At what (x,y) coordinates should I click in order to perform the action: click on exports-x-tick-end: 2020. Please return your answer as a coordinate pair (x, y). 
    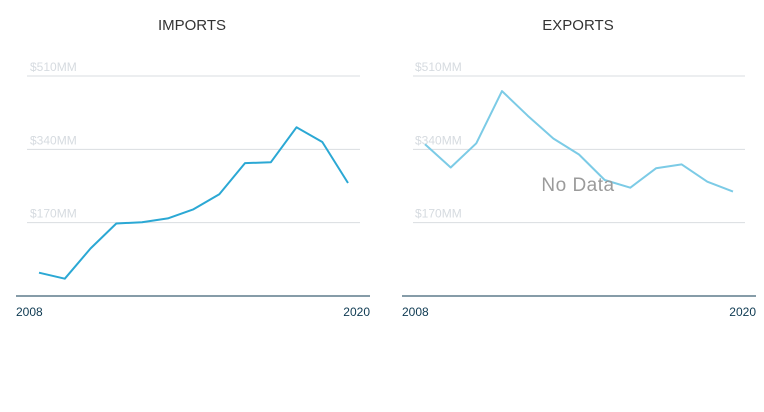
    Looking at the image, I should click on (742, 312).